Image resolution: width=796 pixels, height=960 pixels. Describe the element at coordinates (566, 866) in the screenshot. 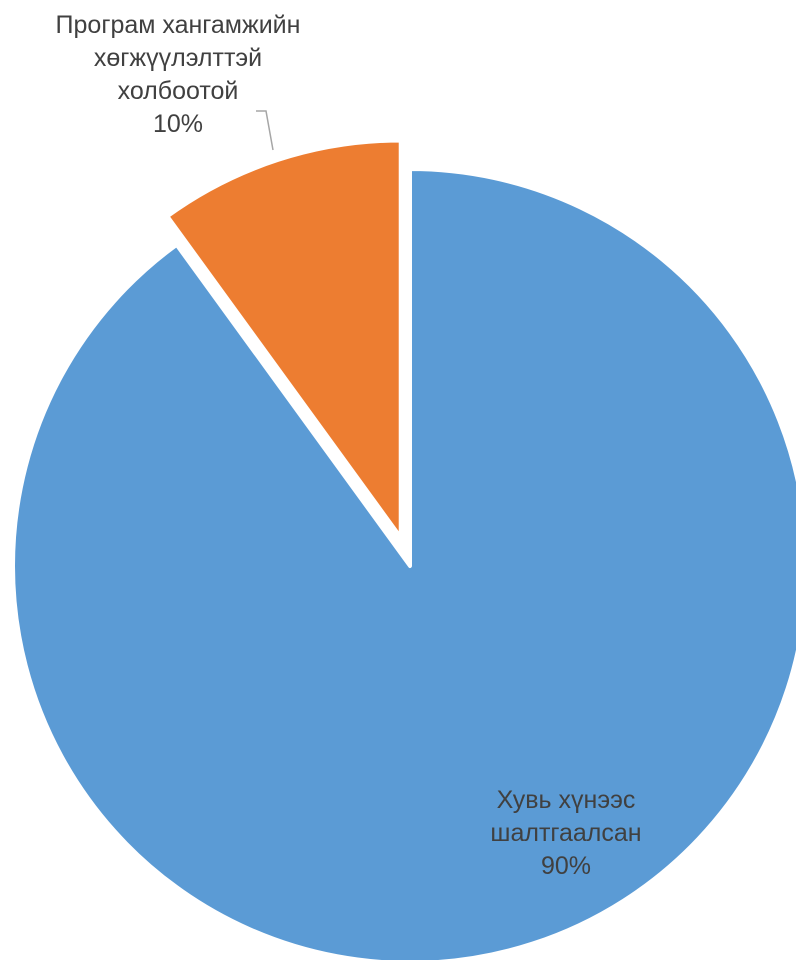

I see `data-label-line: 90%` at that location.